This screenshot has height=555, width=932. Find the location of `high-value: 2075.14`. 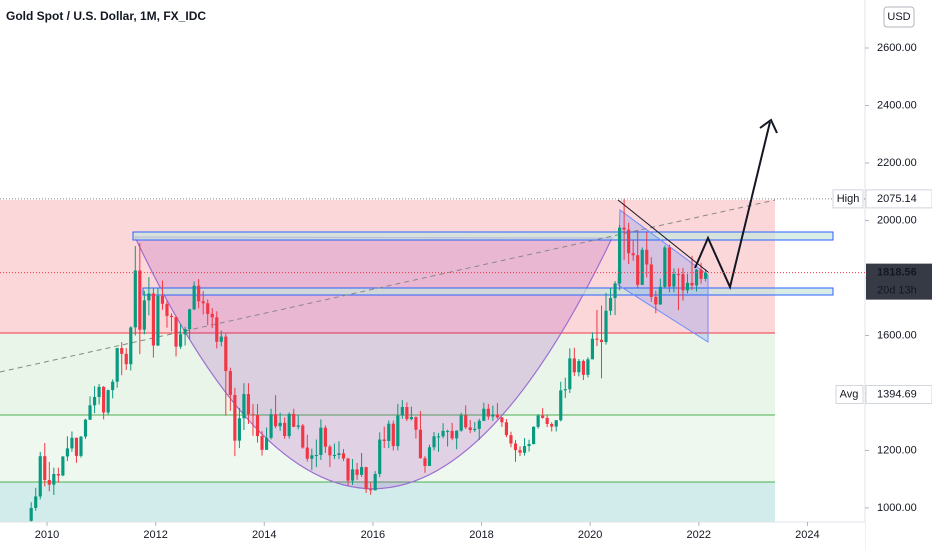

high-value: 2075.14 is located at coordinates (897, 199).